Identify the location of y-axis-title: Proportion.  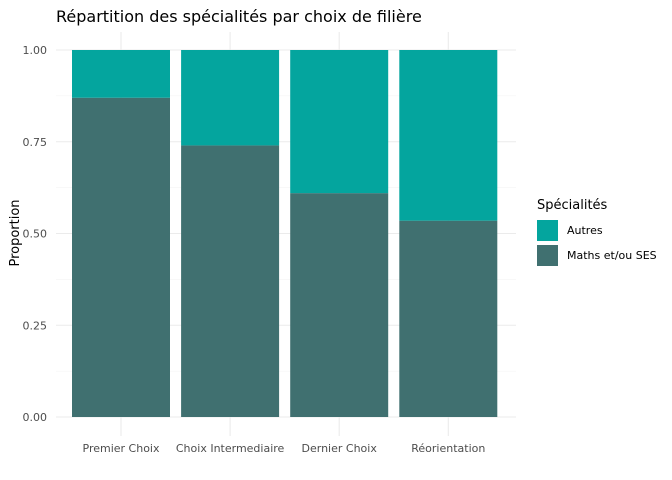
(15, 232).